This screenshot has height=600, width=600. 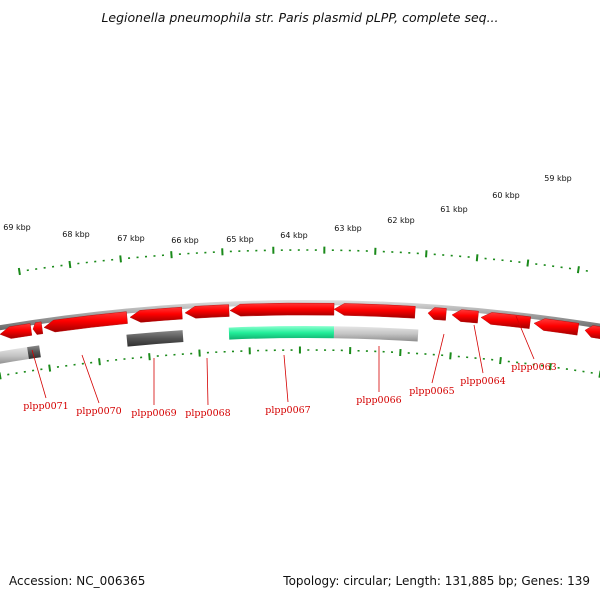 What do you see at coordinates (185, 240) in the screenshot?
I see `kbp-label: 66 kbp` at bounding box center [185, 240].